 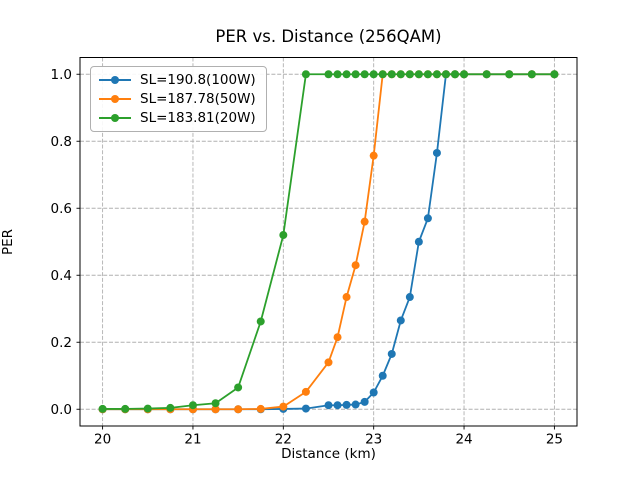 I want to click on legend-item: SL=183.81(20W), so click(x=177, y=118).